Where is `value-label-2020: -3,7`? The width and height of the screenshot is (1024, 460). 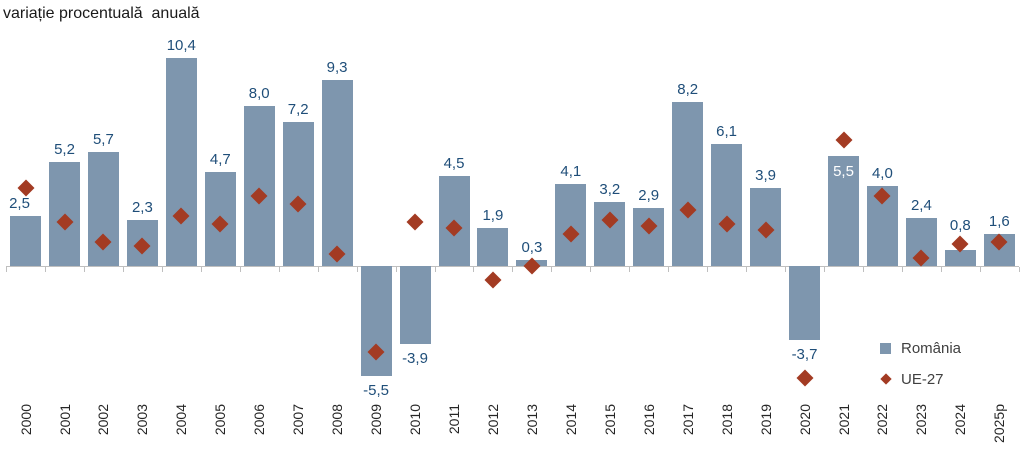 value-label-2020: -3,7 is located at coordinates (804, 354).